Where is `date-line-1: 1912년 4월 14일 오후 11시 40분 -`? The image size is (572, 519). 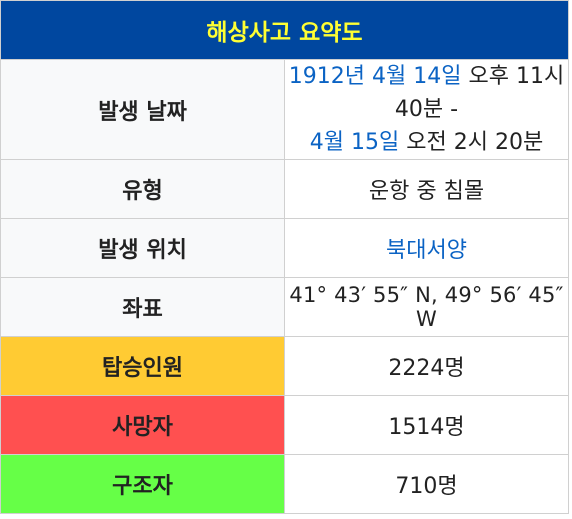 date-line-1: 1912년 4월 14일 오후 11시 40분 - is located at coordinates (426, 93).